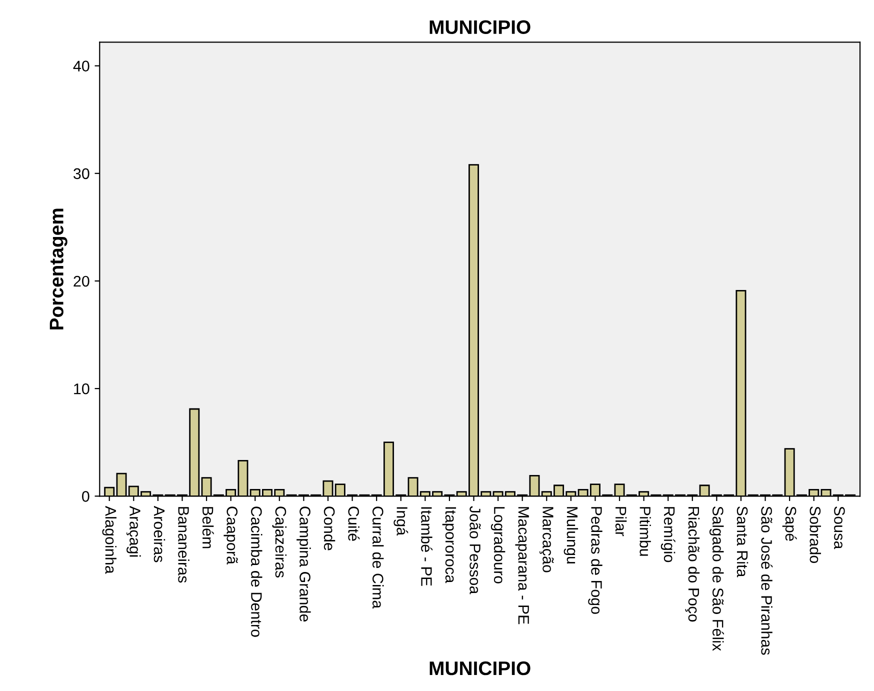 This screenshot has height=691, width=874. I want to click on x-tick-label: Ingá, so click(401, 521).